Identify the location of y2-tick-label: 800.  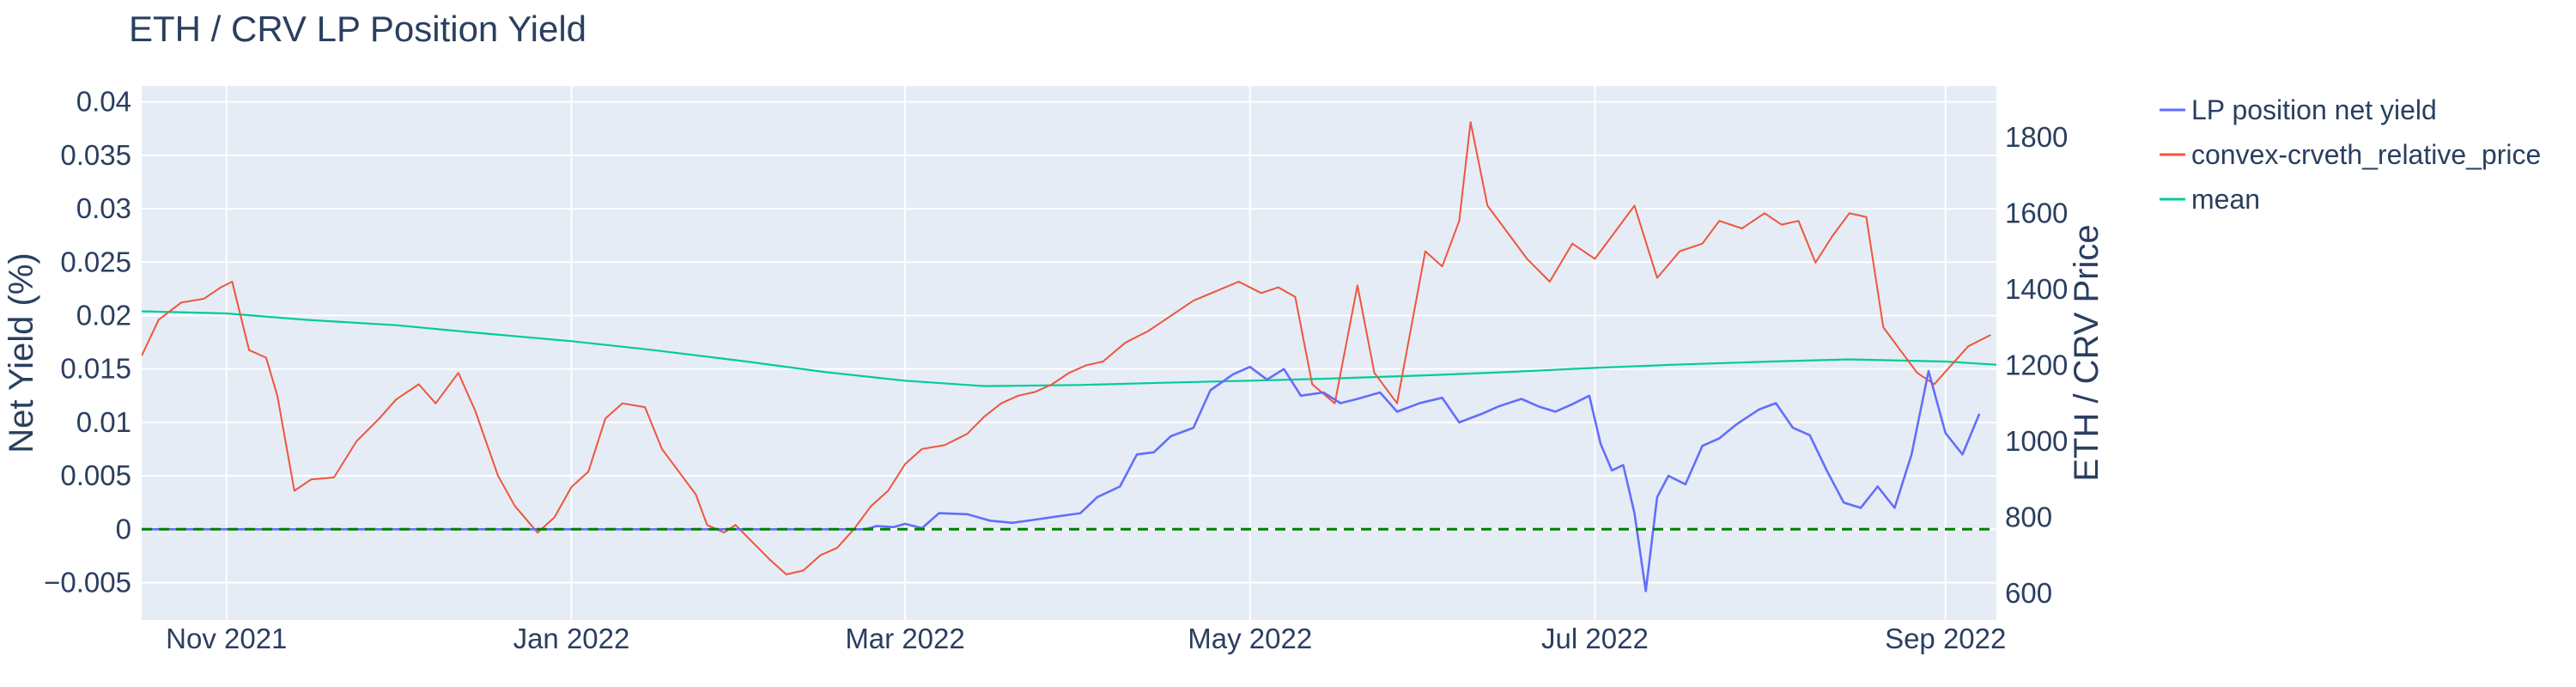
(2028, 516).